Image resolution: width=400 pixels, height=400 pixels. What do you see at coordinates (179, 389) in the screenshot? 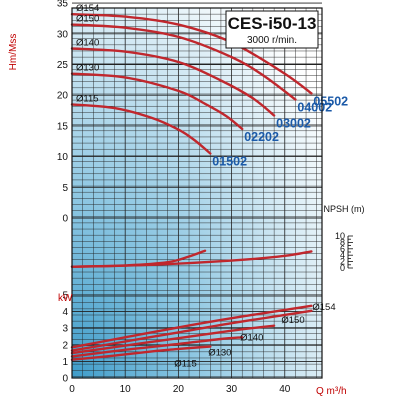
I see `x-tick-label: 20` at bounding box center [179, 389].